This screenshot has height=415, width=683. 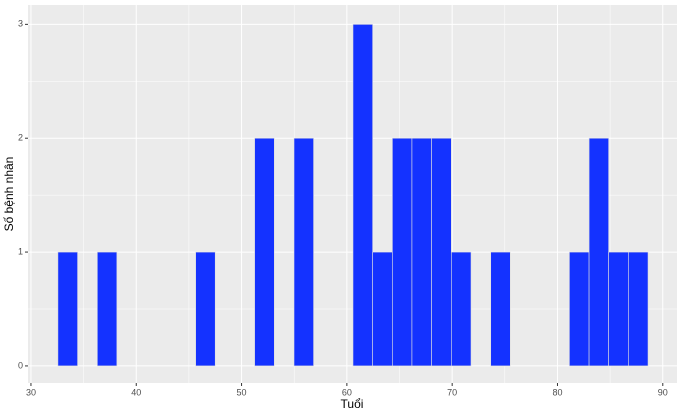 I want to click on y-axis-title: Số bệnh nhân, so click(x=9, y=194).